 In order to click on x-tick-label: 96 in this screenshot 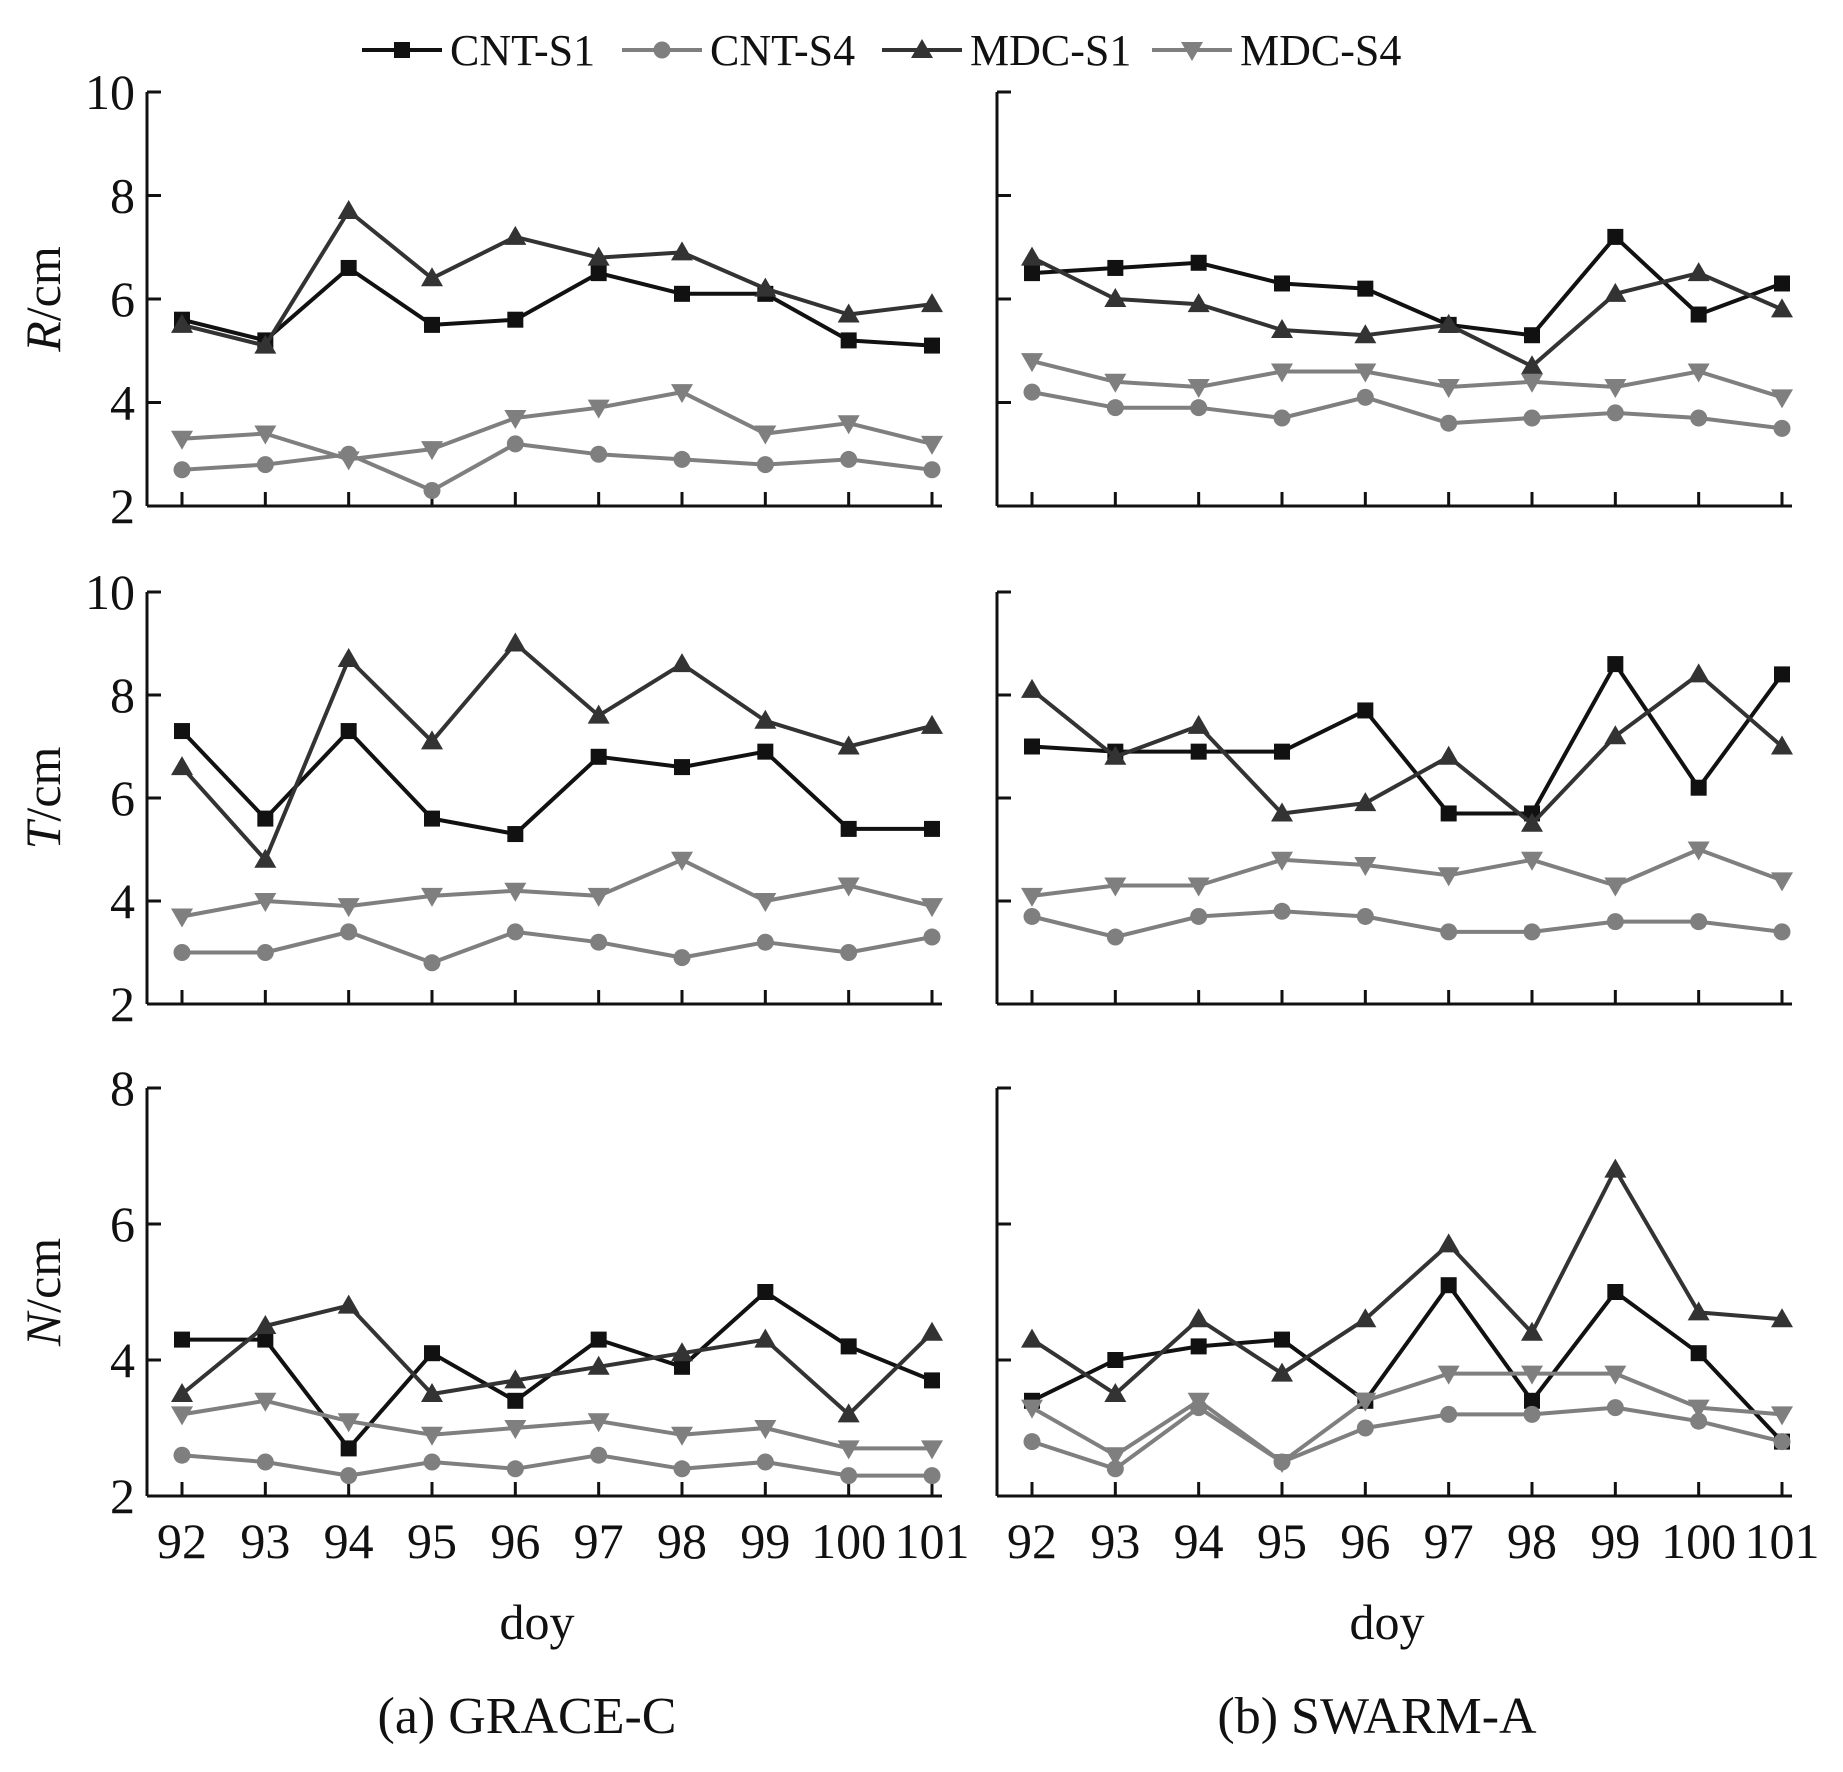, I will do `click(515, 1541)`.